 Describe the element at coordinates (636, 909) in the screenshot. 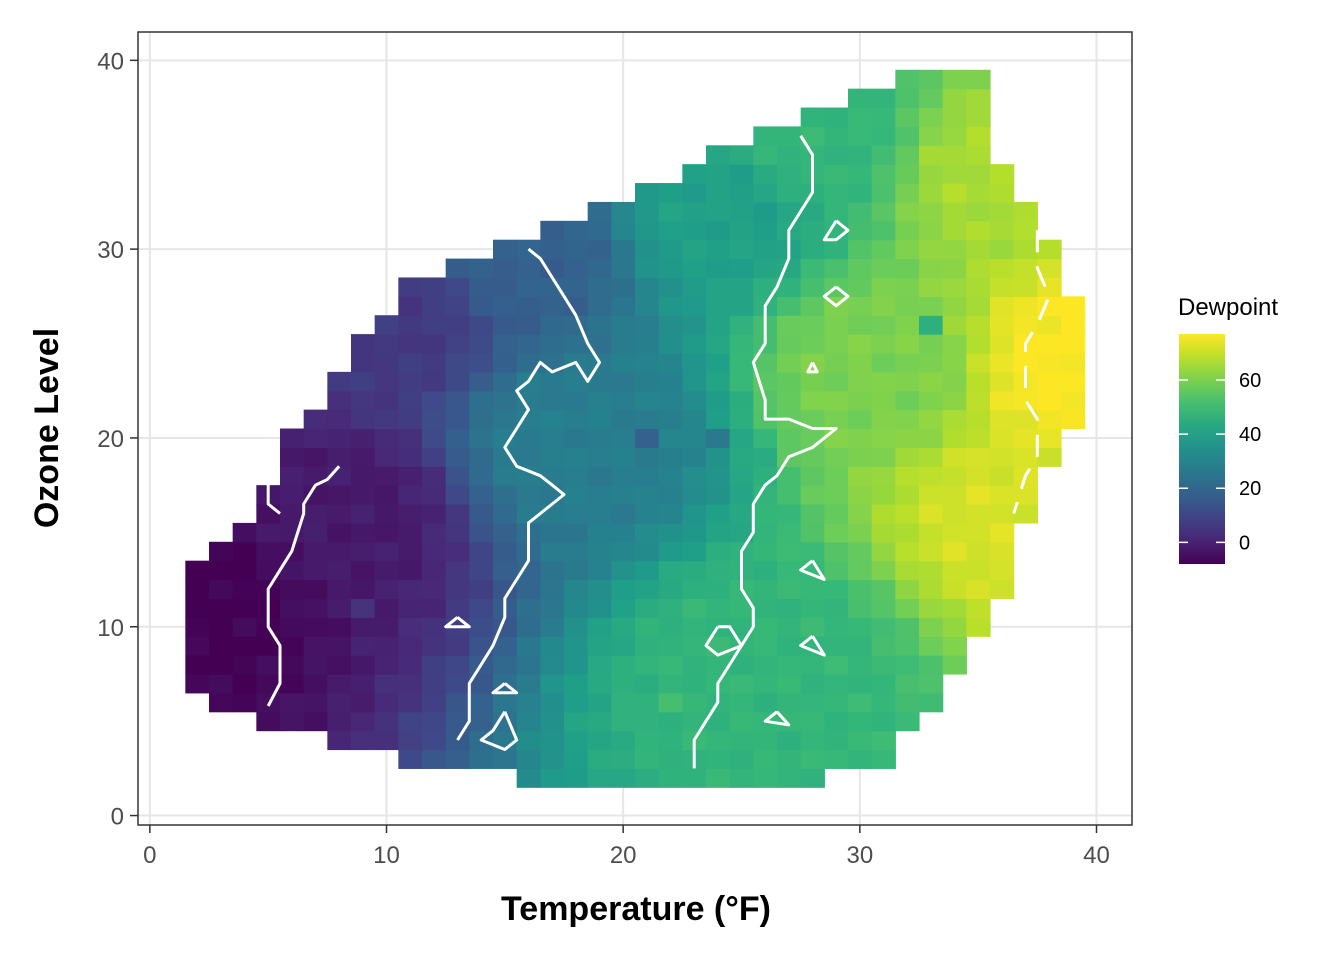

I see `x-axis-title: Temperature (°F)` at that location.